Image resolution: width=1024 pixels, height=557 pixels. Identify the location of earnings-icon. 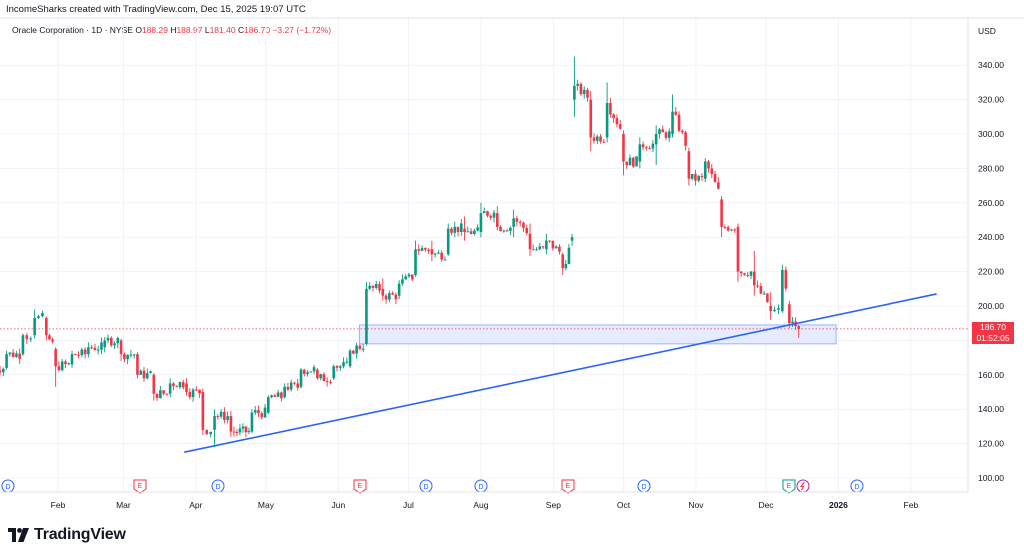
(789, 486).